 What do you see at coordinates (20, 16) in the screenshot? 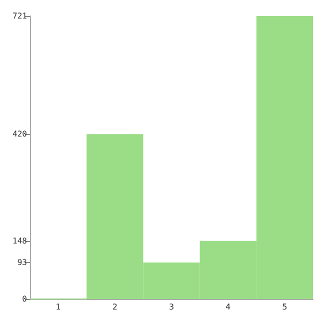
I see `y-tick-label: 721` at bounding box center [20, 16].